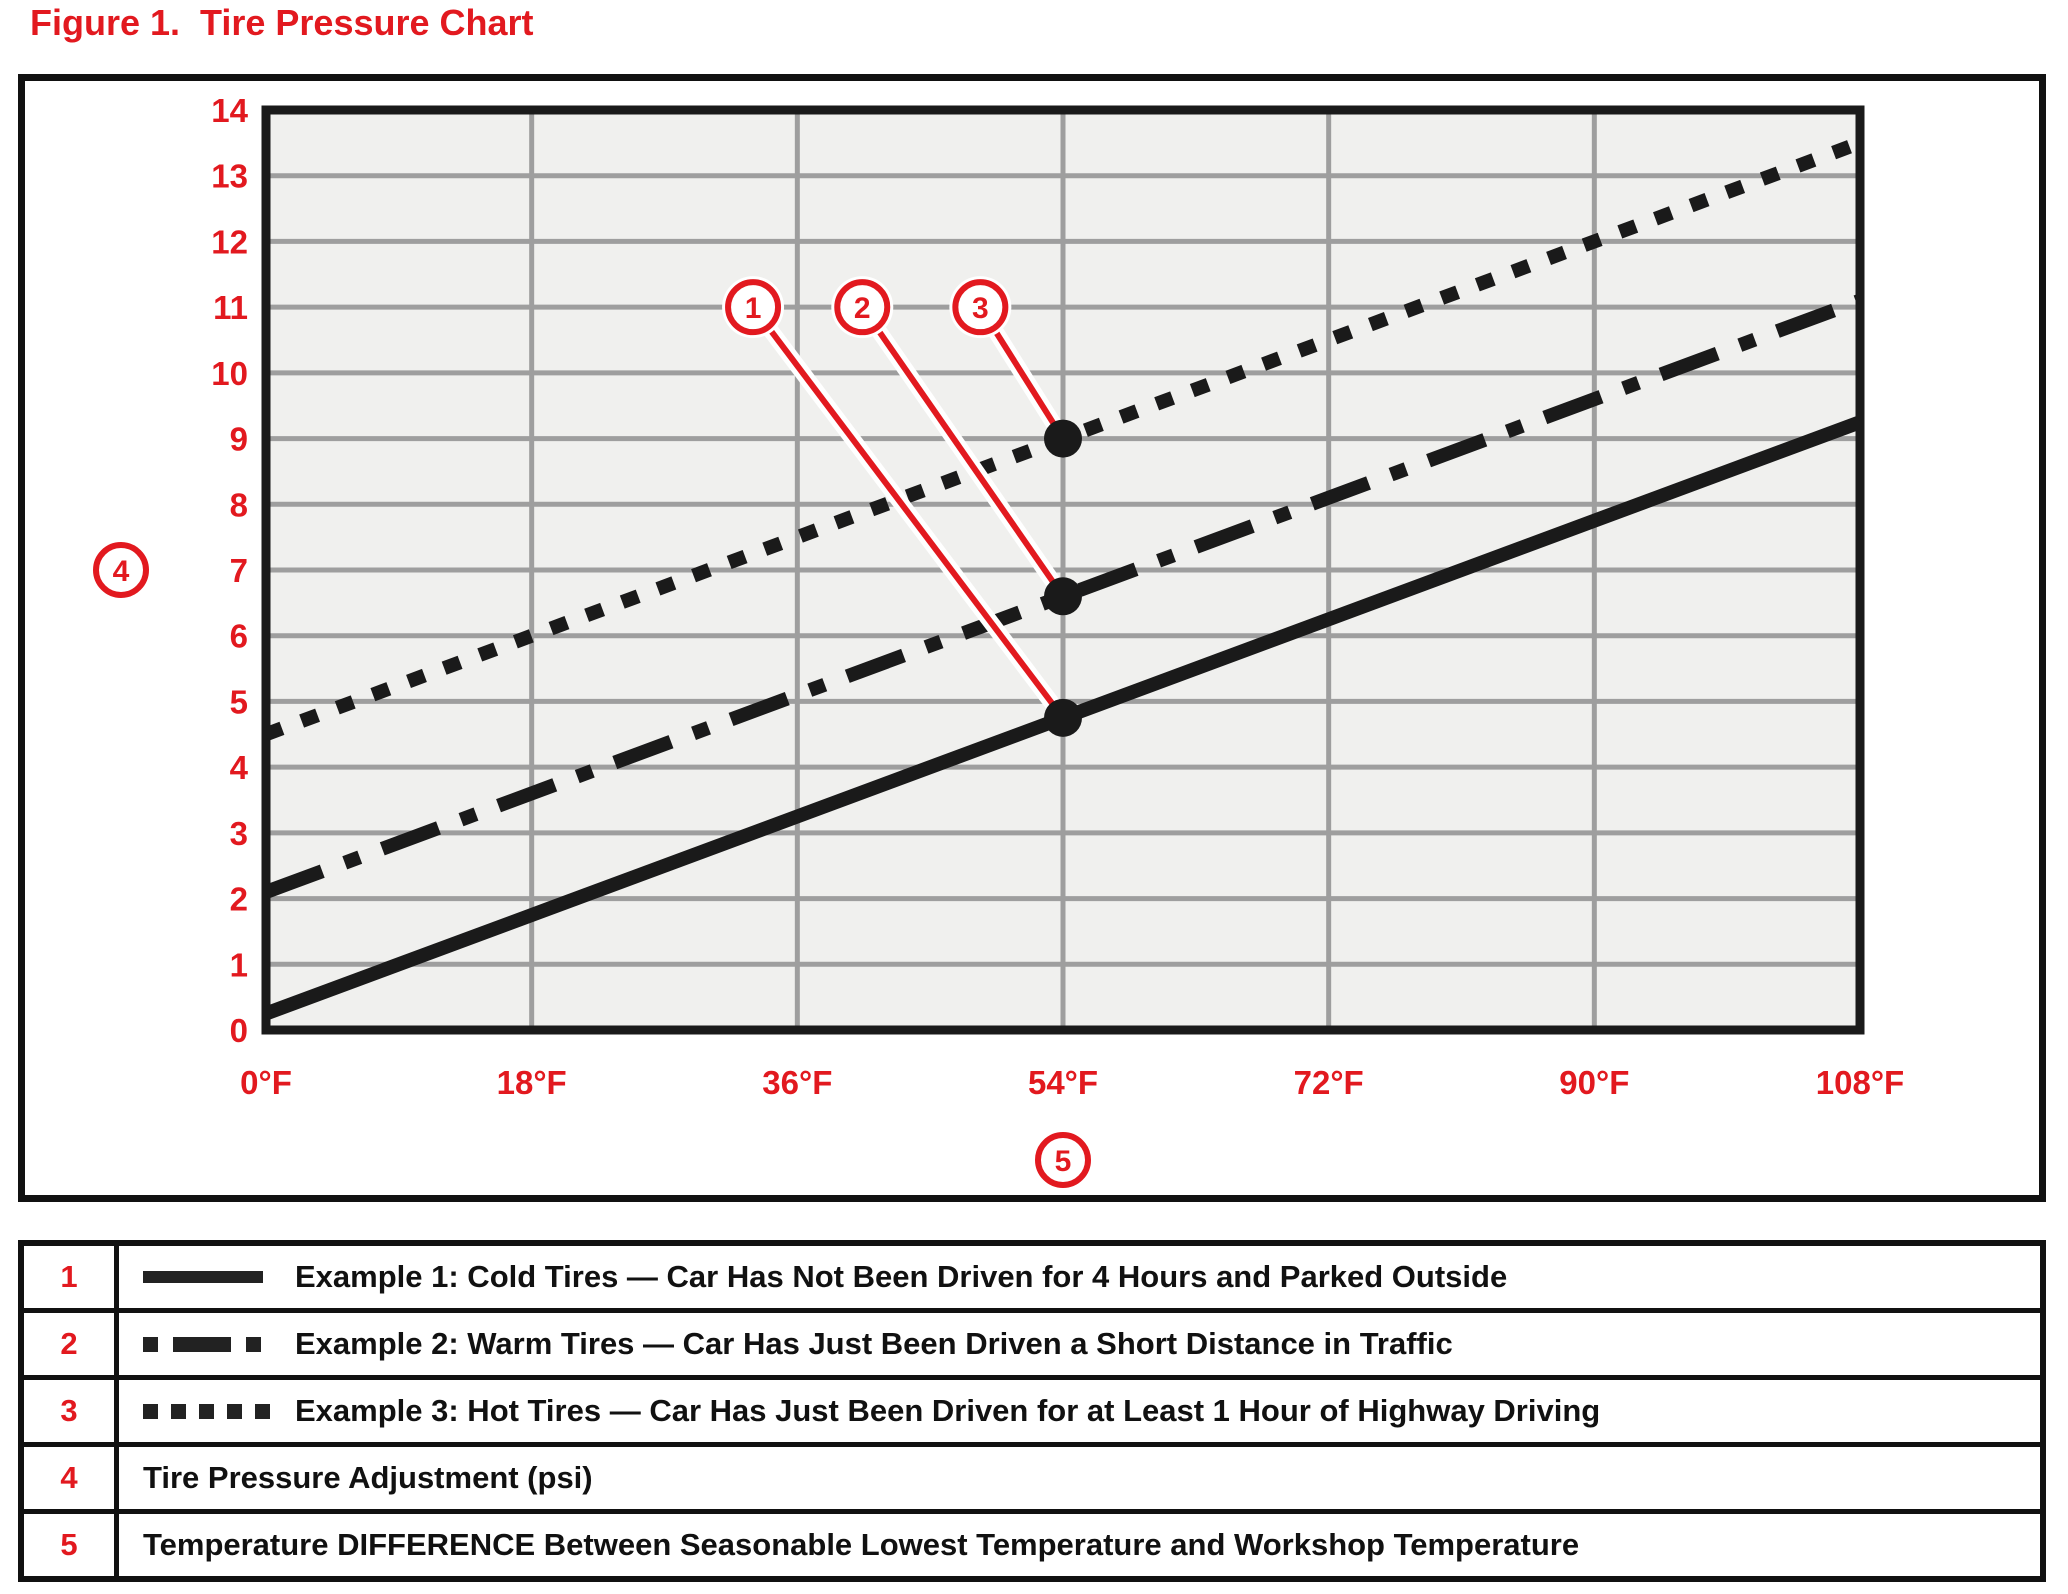 The height and width of the screenshot is (1594, 2068). I want to click on callout-number-2: 2, so click(862, 308).